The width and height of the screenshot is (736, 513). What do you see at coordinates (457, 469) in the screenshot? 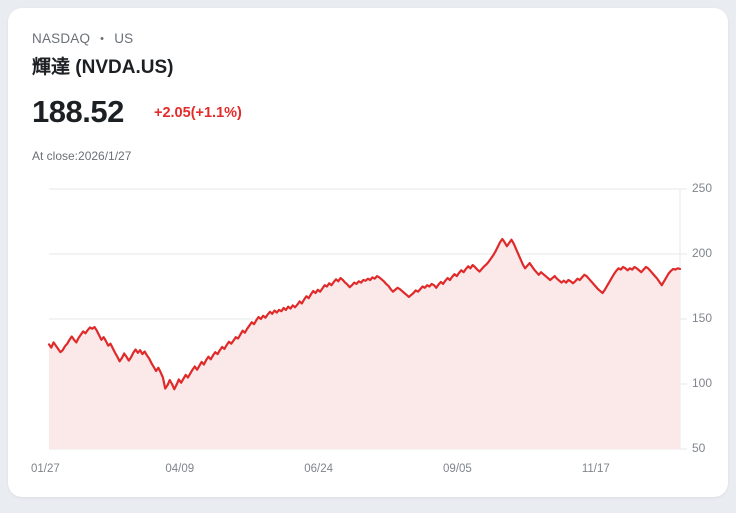
I see `x-axis-label: 09/05` at bounding box center [457, 469].